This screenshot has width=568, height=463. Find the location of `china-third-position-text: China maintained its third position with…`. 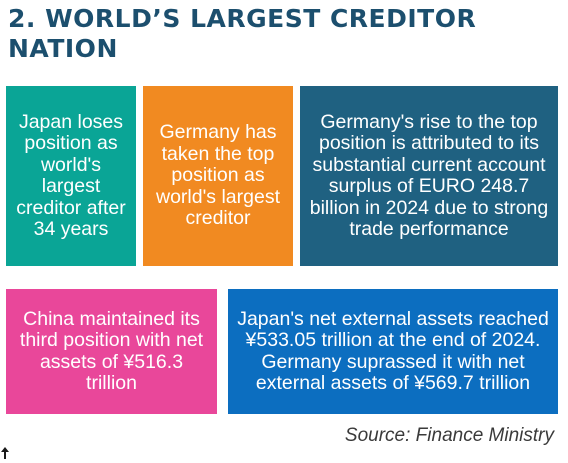

china-third-position-text: China maintained its third position with… is located at coordinates (111, 350).